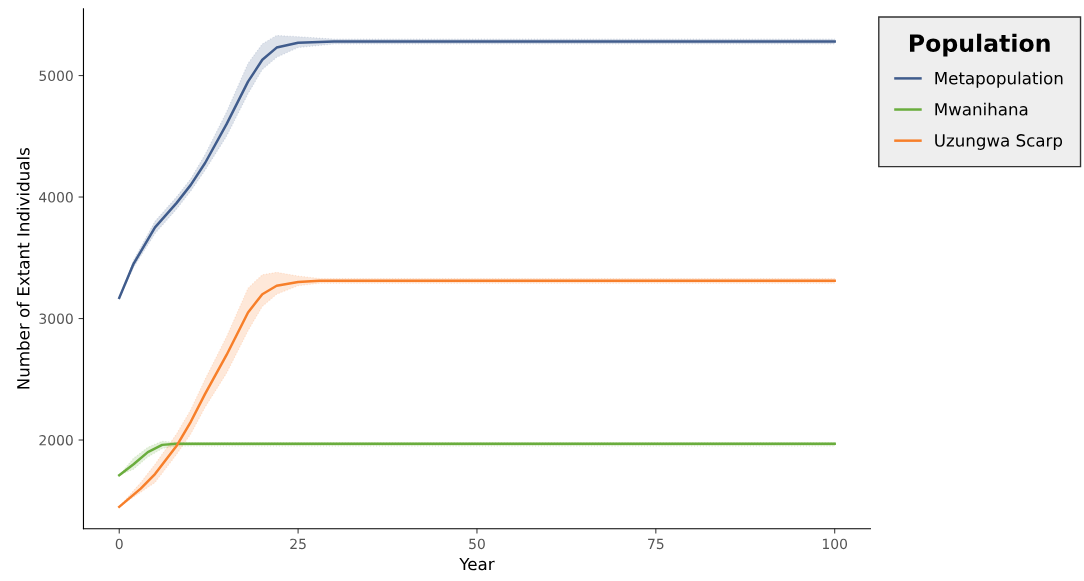 The image size is (1084, 581). I want to click on legend-label: Uzungwa Scarp, so click(999, 142).